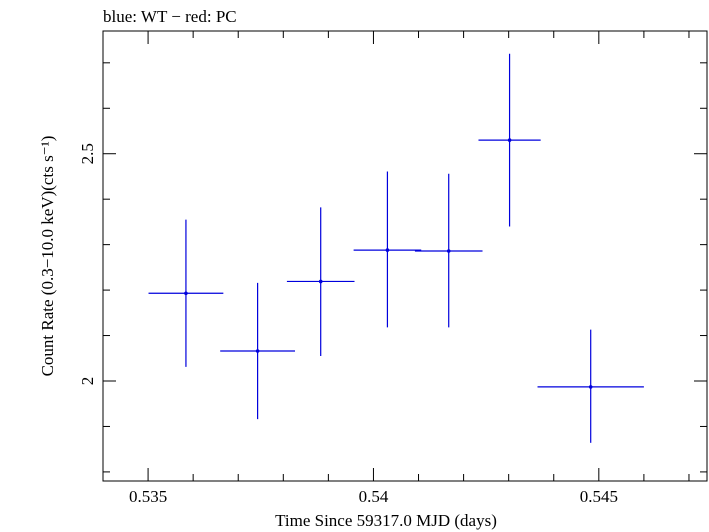  I want to click on chart-title: blue: WT − red: PC, so click(170, 16).